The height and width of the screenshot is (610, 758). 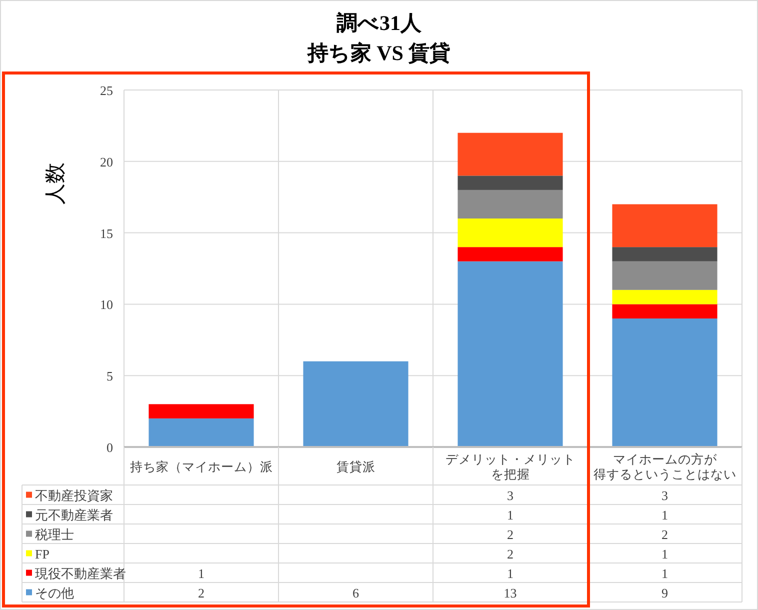 I want to click on x-tick-label: 持ち家（マイホーム）派, so click(x=201, y=466).